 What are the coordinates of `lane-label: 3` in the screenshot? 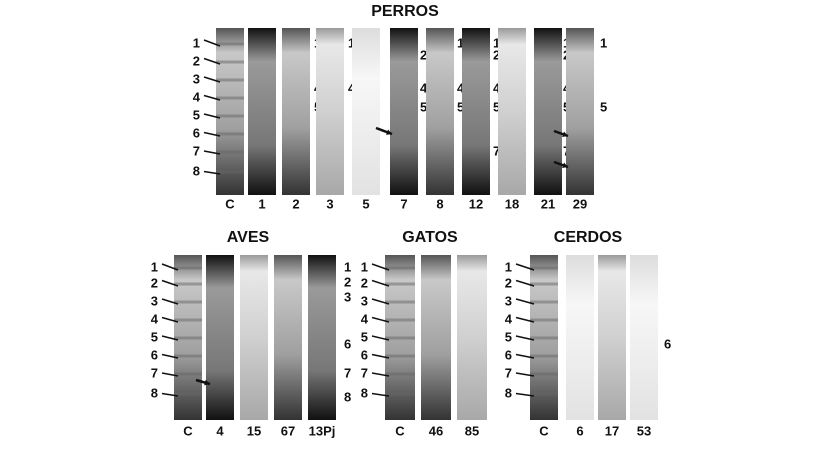 It's located at (329, 203).